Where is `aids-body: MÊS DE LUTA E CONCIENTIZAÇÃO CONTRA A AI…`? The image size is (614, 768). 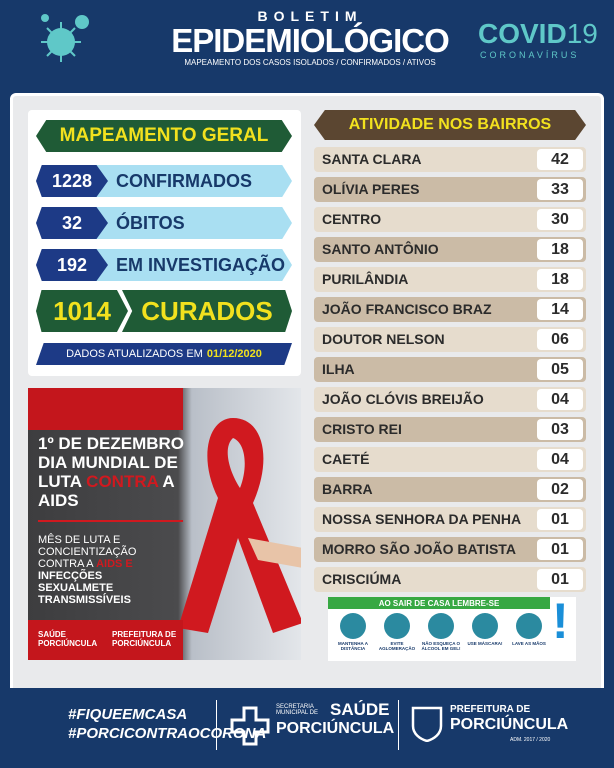
aids-body: MÊS DE LUTA E CONCIENTIZAÇÃO CONTRA A AI… is located at coordinates (97, 570).